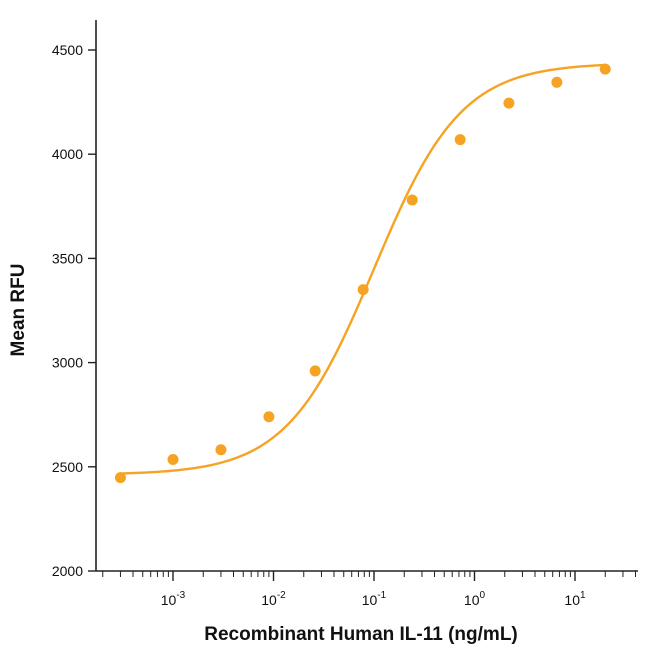 Image resolution: width=650 pixels, height=655 pixels. Describe the element at coordinates (67, 571) in the screenshot. I see `y-tick-label: 2000` at that location.